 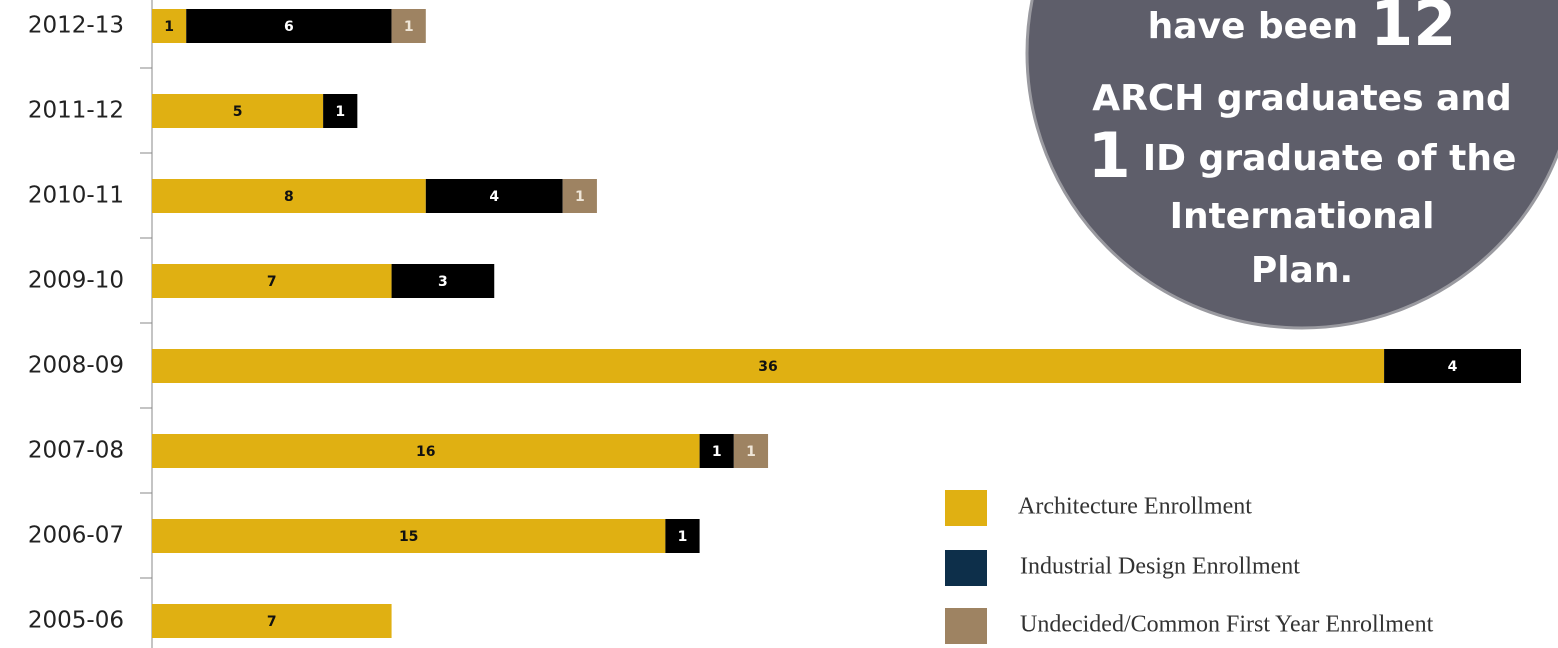 What do you see at coordinates (76, 196) in the screenshot?
I see `y-tick-label: 2010-11` at bounding box center [76, 196].